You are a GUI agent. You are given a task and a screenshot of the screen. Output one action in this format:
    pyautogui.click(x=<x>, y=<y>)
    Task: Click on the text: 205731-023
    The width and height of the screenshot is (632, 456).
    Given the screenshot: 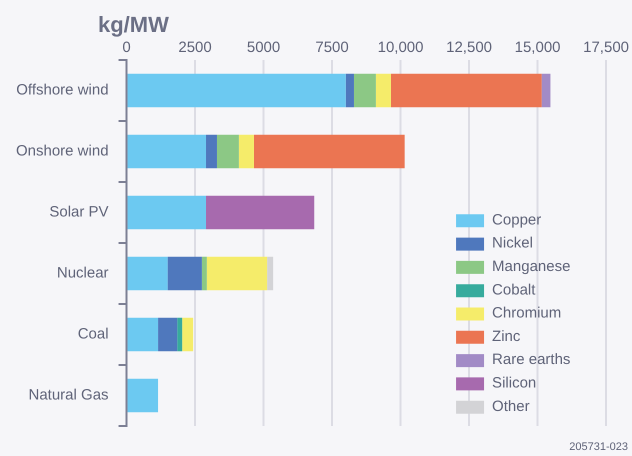 What is the action you would take?
    pyautogui.click(x=598, y=447)
    